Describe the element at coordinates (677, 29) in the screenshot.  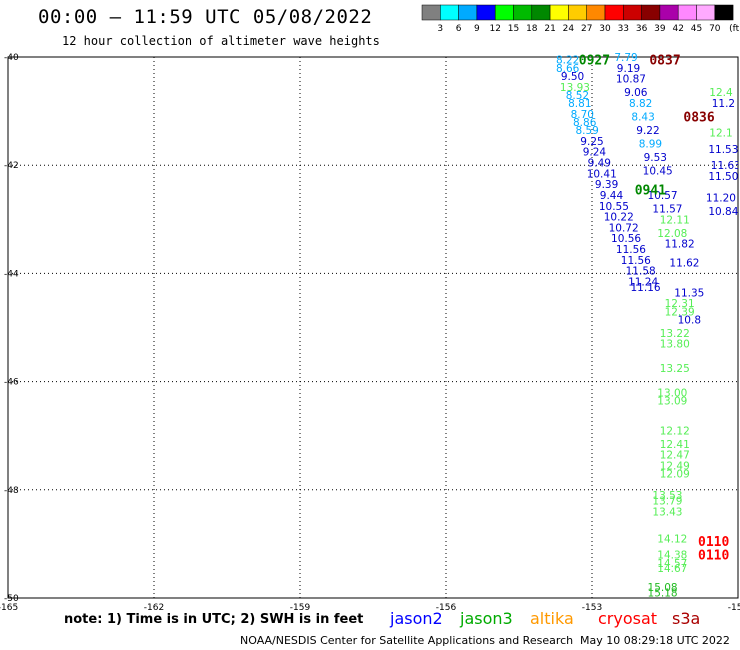
I see `colorbar-label: 42` at that location.